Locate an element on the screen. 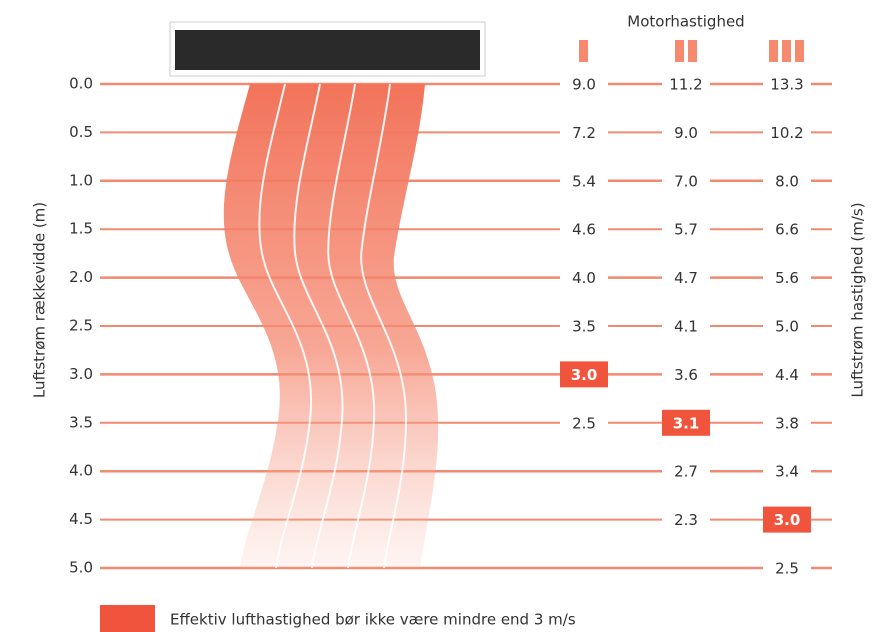  speed-label: 3.8 is located at coordinates (787, 423).